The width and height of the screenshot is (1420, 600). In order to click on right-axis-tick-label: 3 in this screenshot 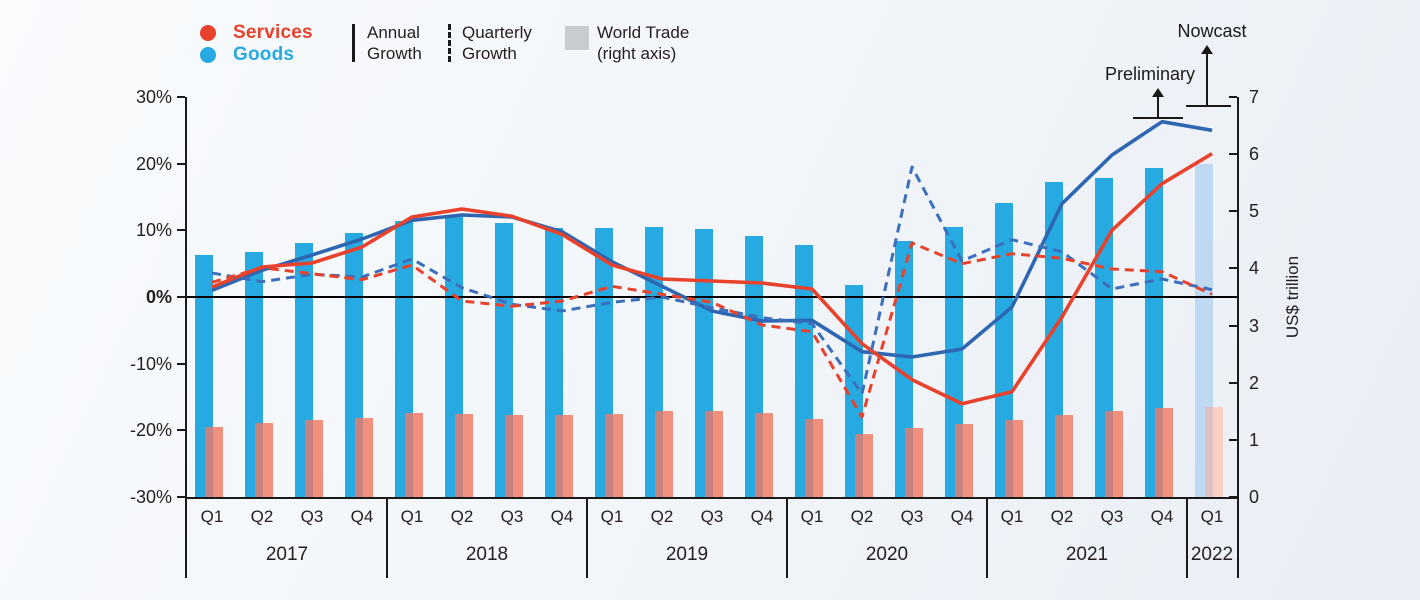, I will do `click(1254, 325)`.